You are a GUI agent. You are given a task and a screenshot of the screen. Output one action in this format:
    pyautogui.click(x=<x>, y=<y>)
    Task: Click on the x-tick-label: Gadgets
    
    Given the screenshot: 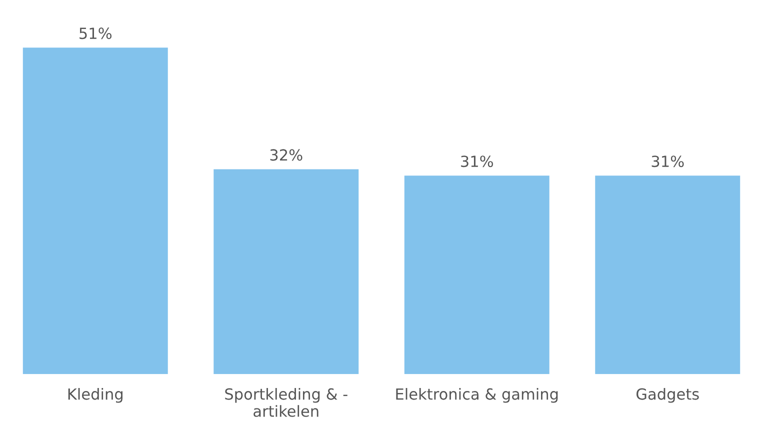 What is the action you would take?
    pyautogui.click(x=667, y=395)
    